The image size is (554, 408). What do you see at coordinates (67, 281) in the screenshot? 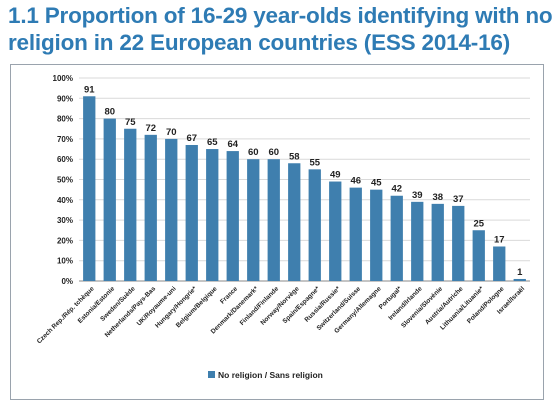
I see `y-tick-label: 0%` at bounding box center [67, 281].